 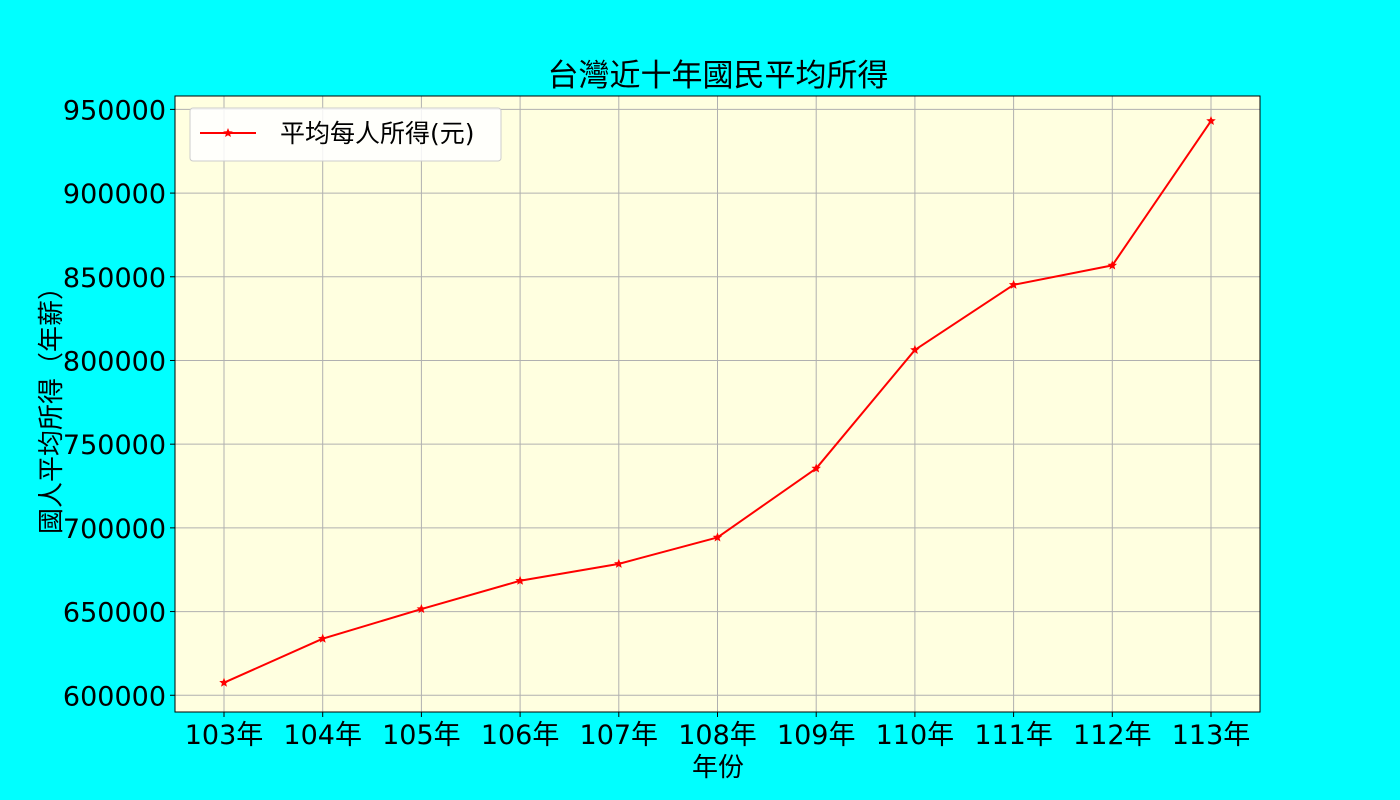 I want to click on x-tick-label: 103年, so click(x=224, y=735).